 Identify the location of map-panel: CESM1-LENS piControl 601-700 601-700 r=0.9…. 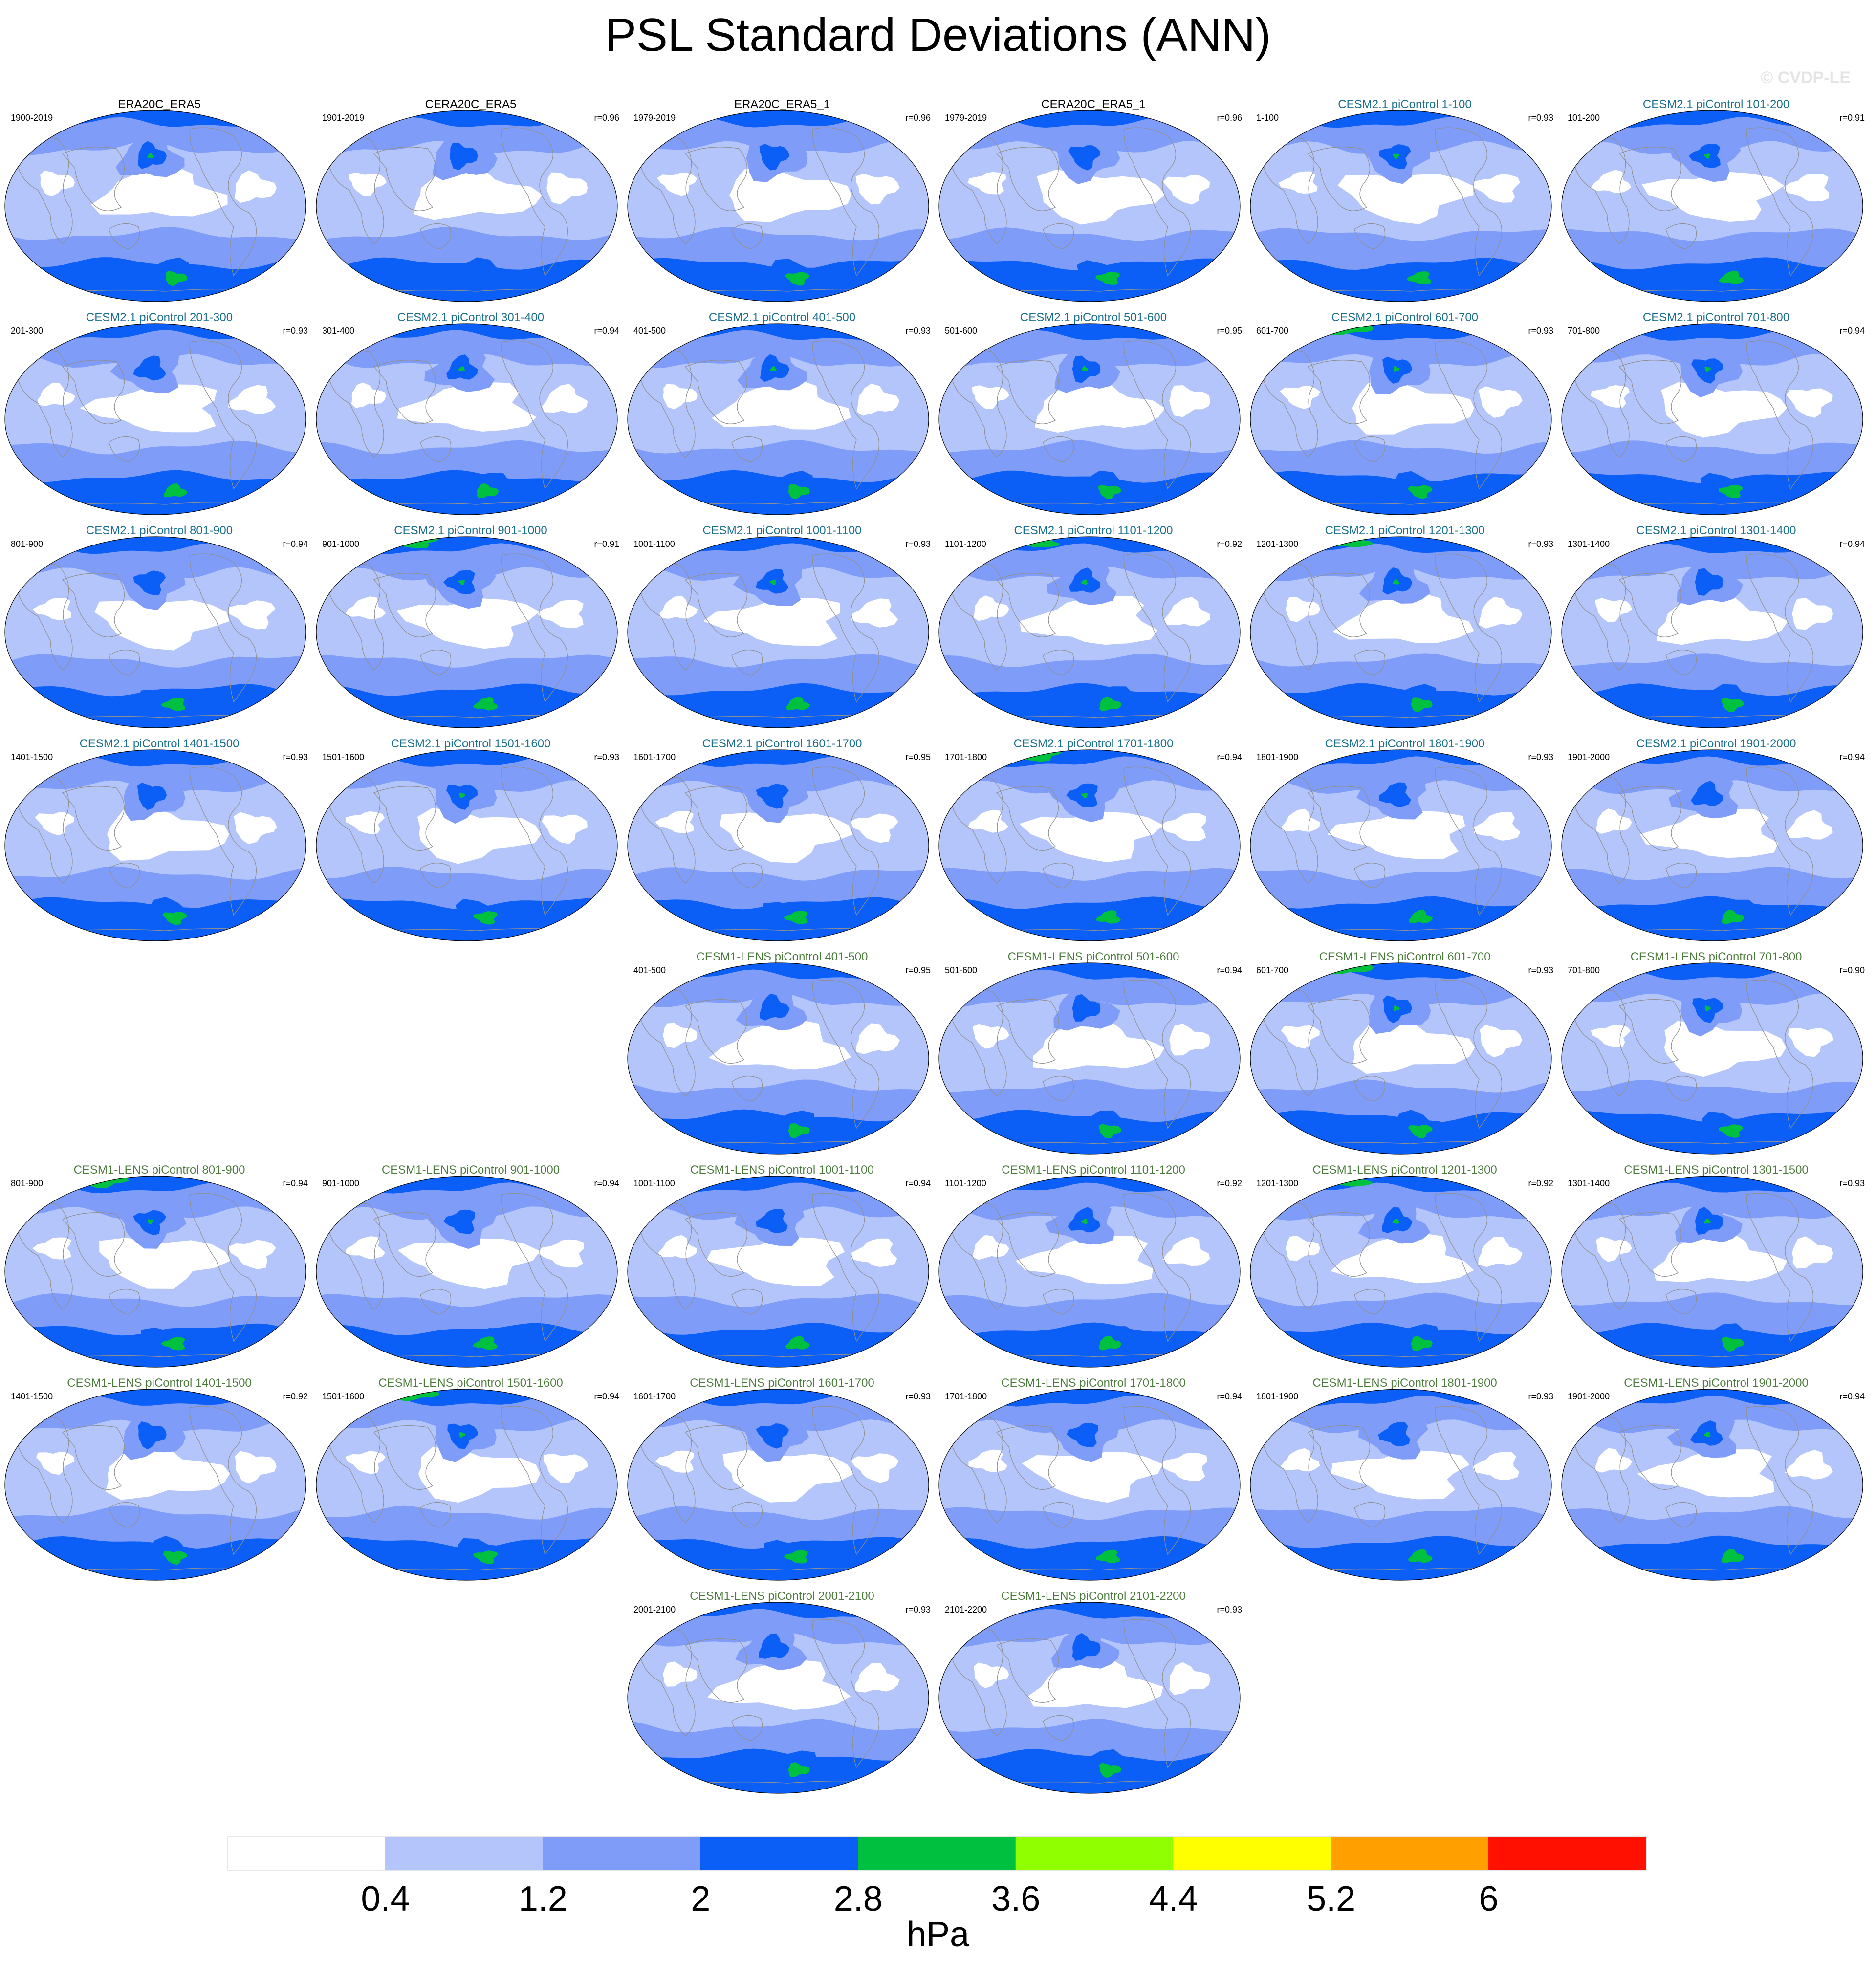
(1404, 1054).